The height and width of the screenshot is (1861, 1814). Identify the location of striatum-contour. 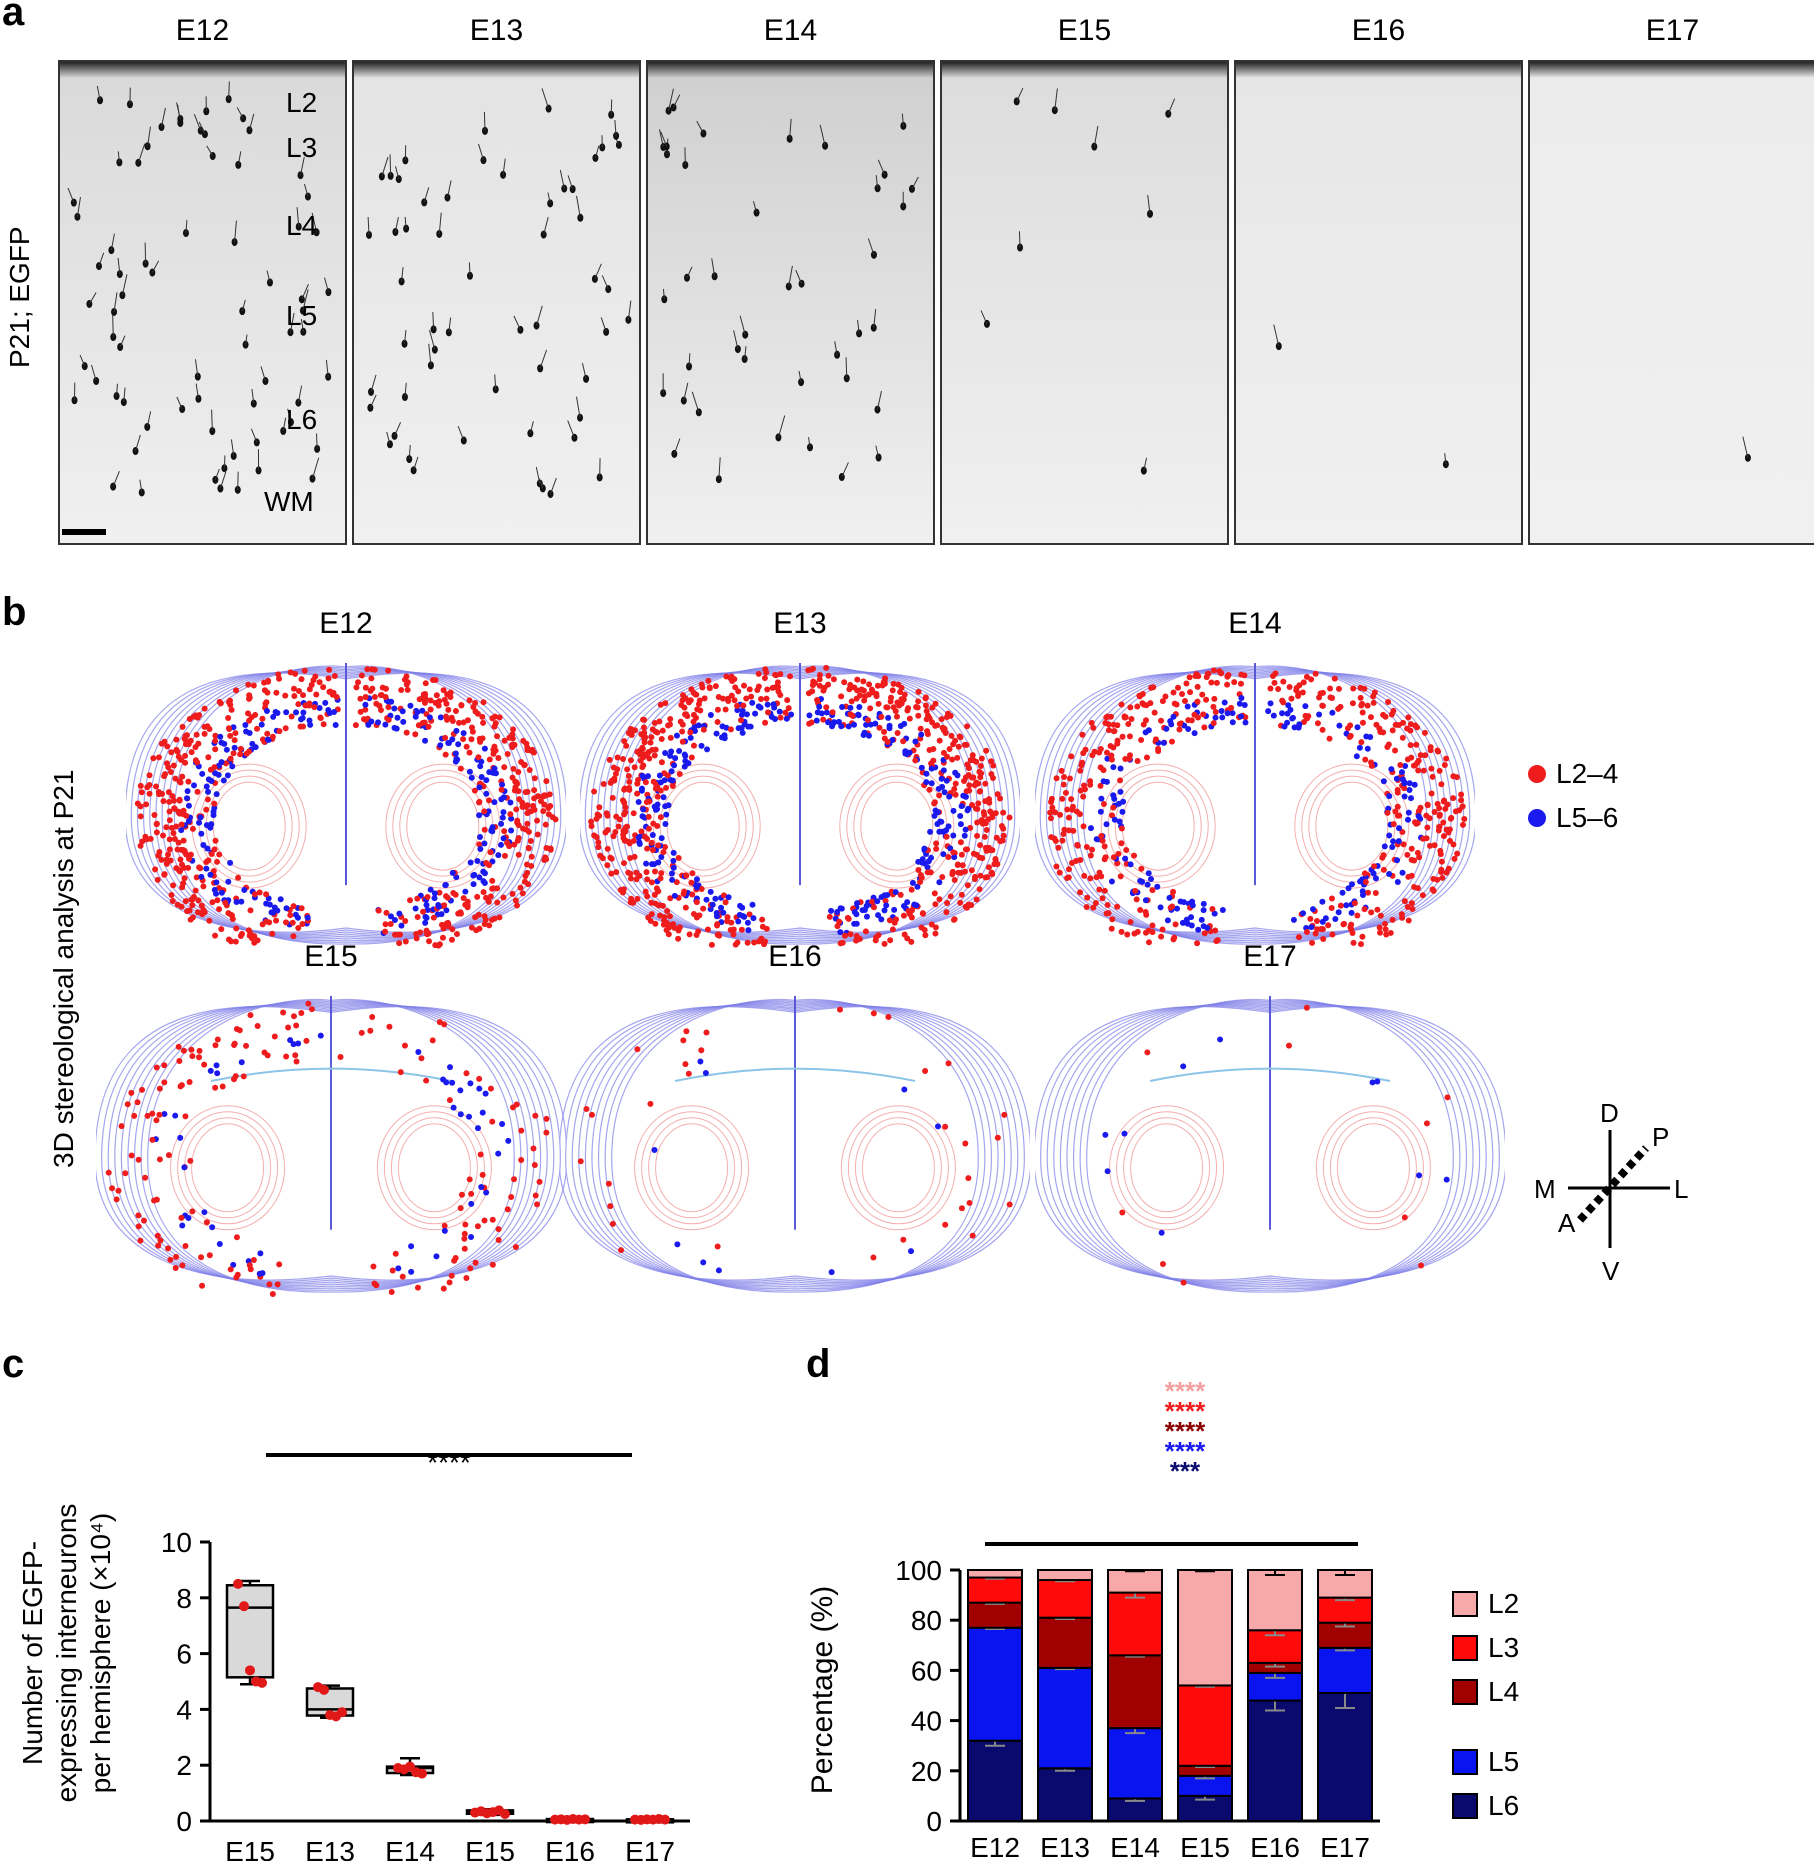
(1373, 1168).